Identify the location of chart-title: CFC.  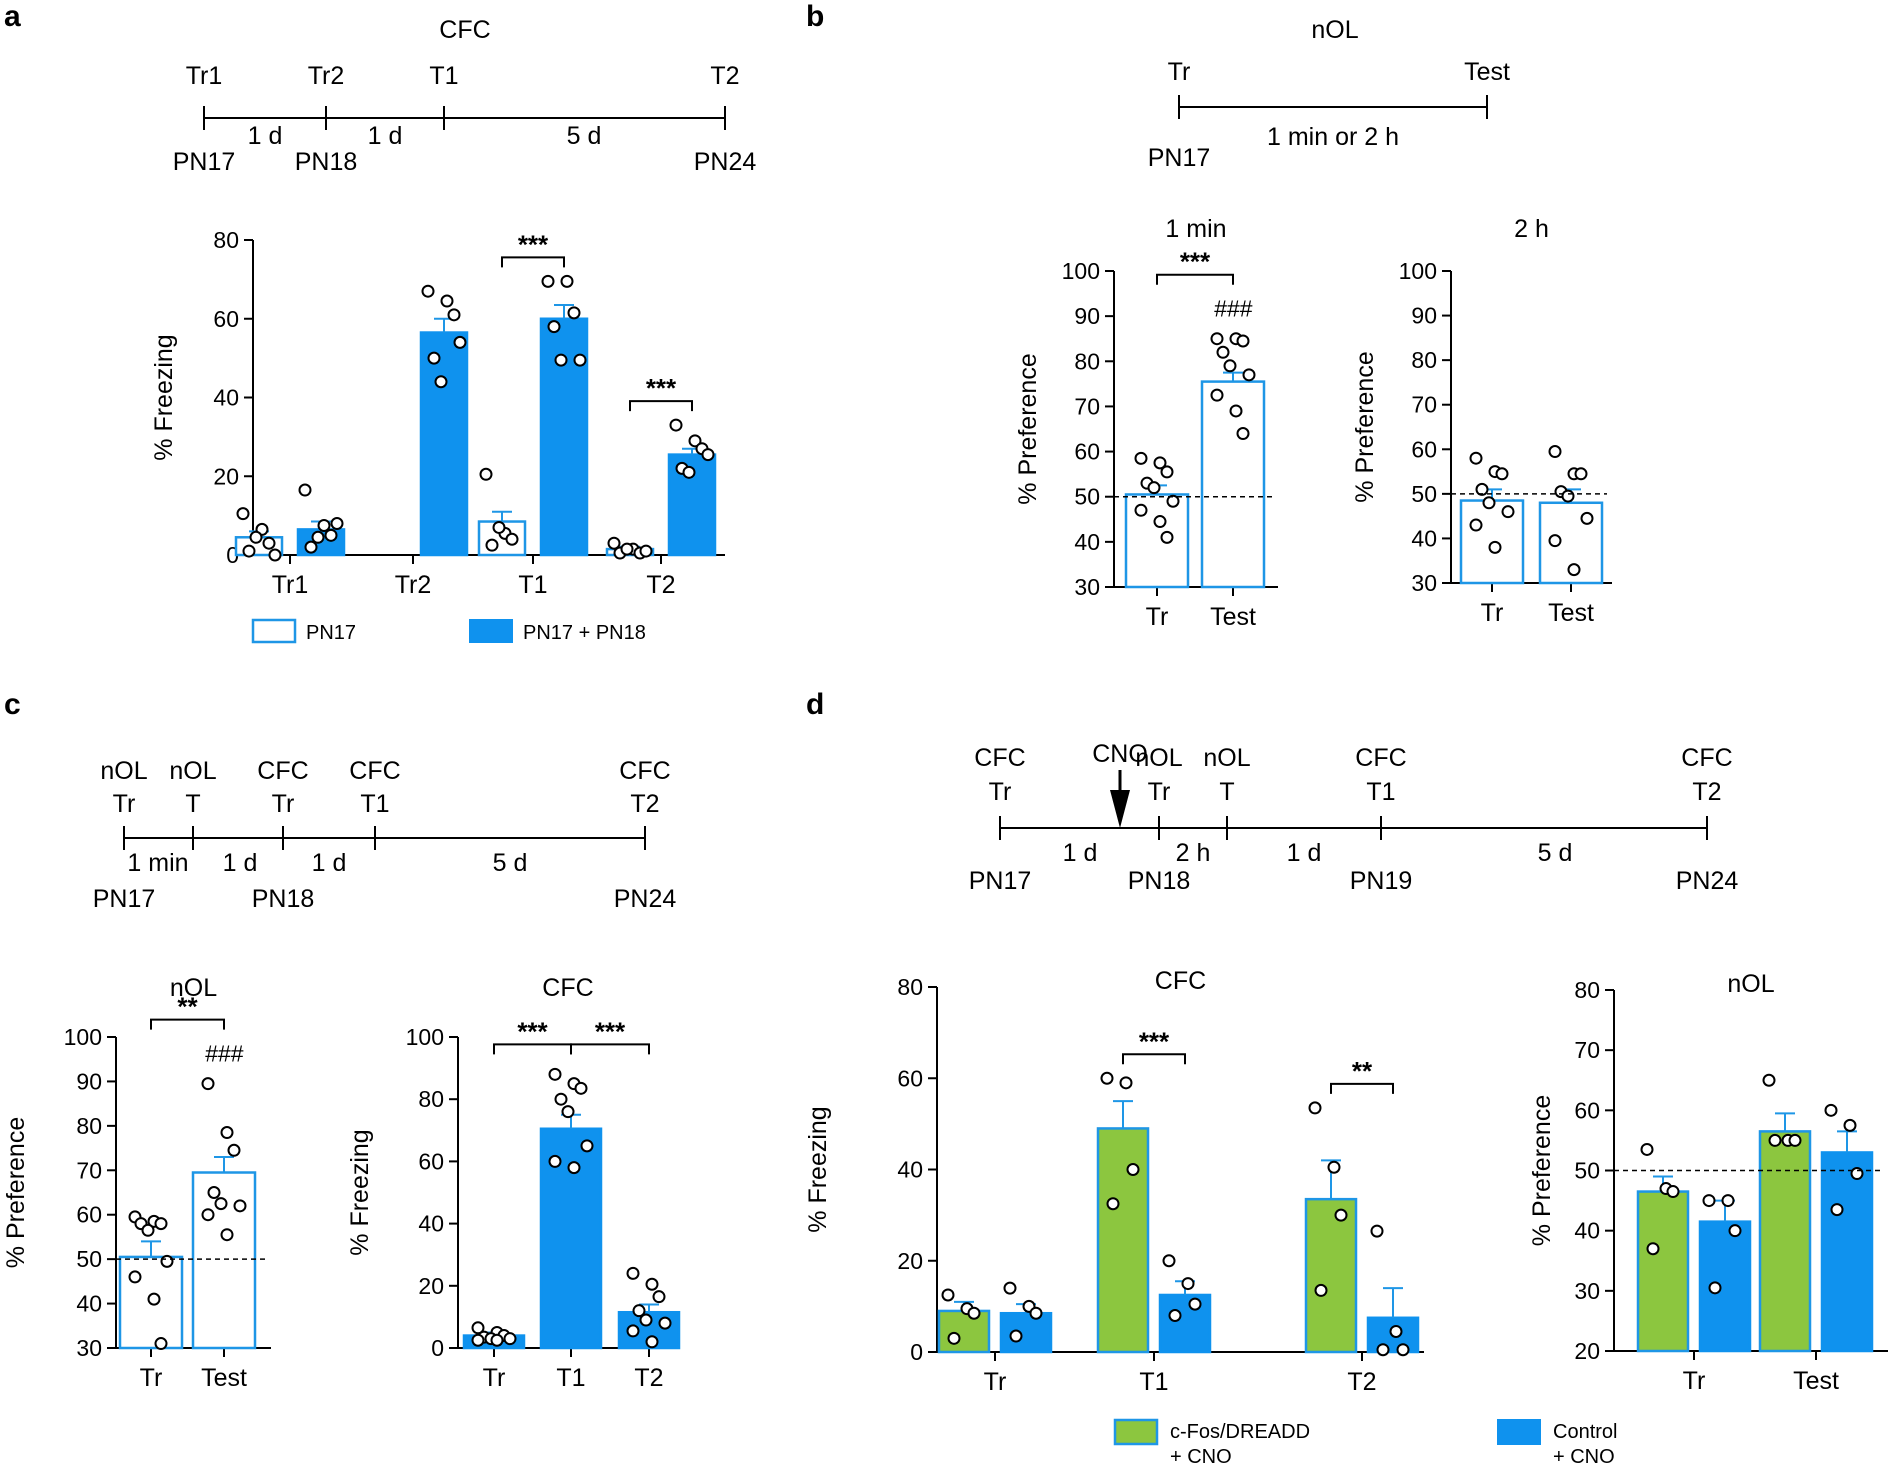
(567, 988).